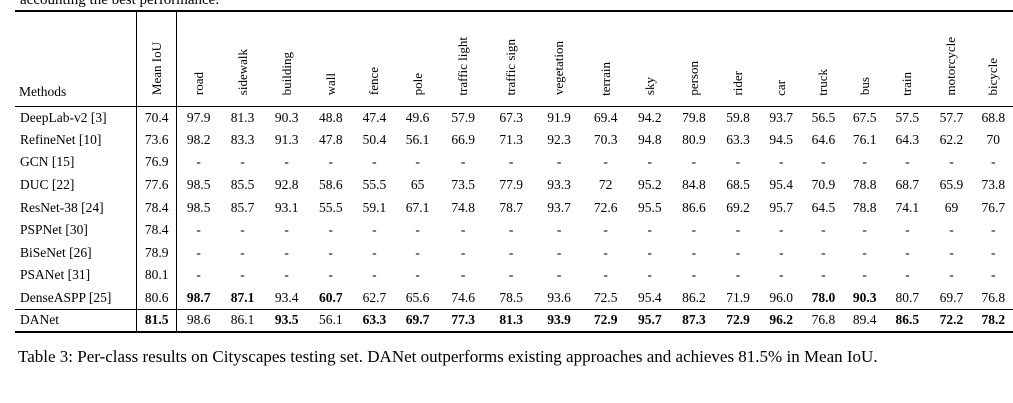 This screenshot has height=403, width=1013. What do you see at coordinates (738, 297) in the screenshot?
I see `class-iou-cell: 71.9` at bounding box center [738, 297].